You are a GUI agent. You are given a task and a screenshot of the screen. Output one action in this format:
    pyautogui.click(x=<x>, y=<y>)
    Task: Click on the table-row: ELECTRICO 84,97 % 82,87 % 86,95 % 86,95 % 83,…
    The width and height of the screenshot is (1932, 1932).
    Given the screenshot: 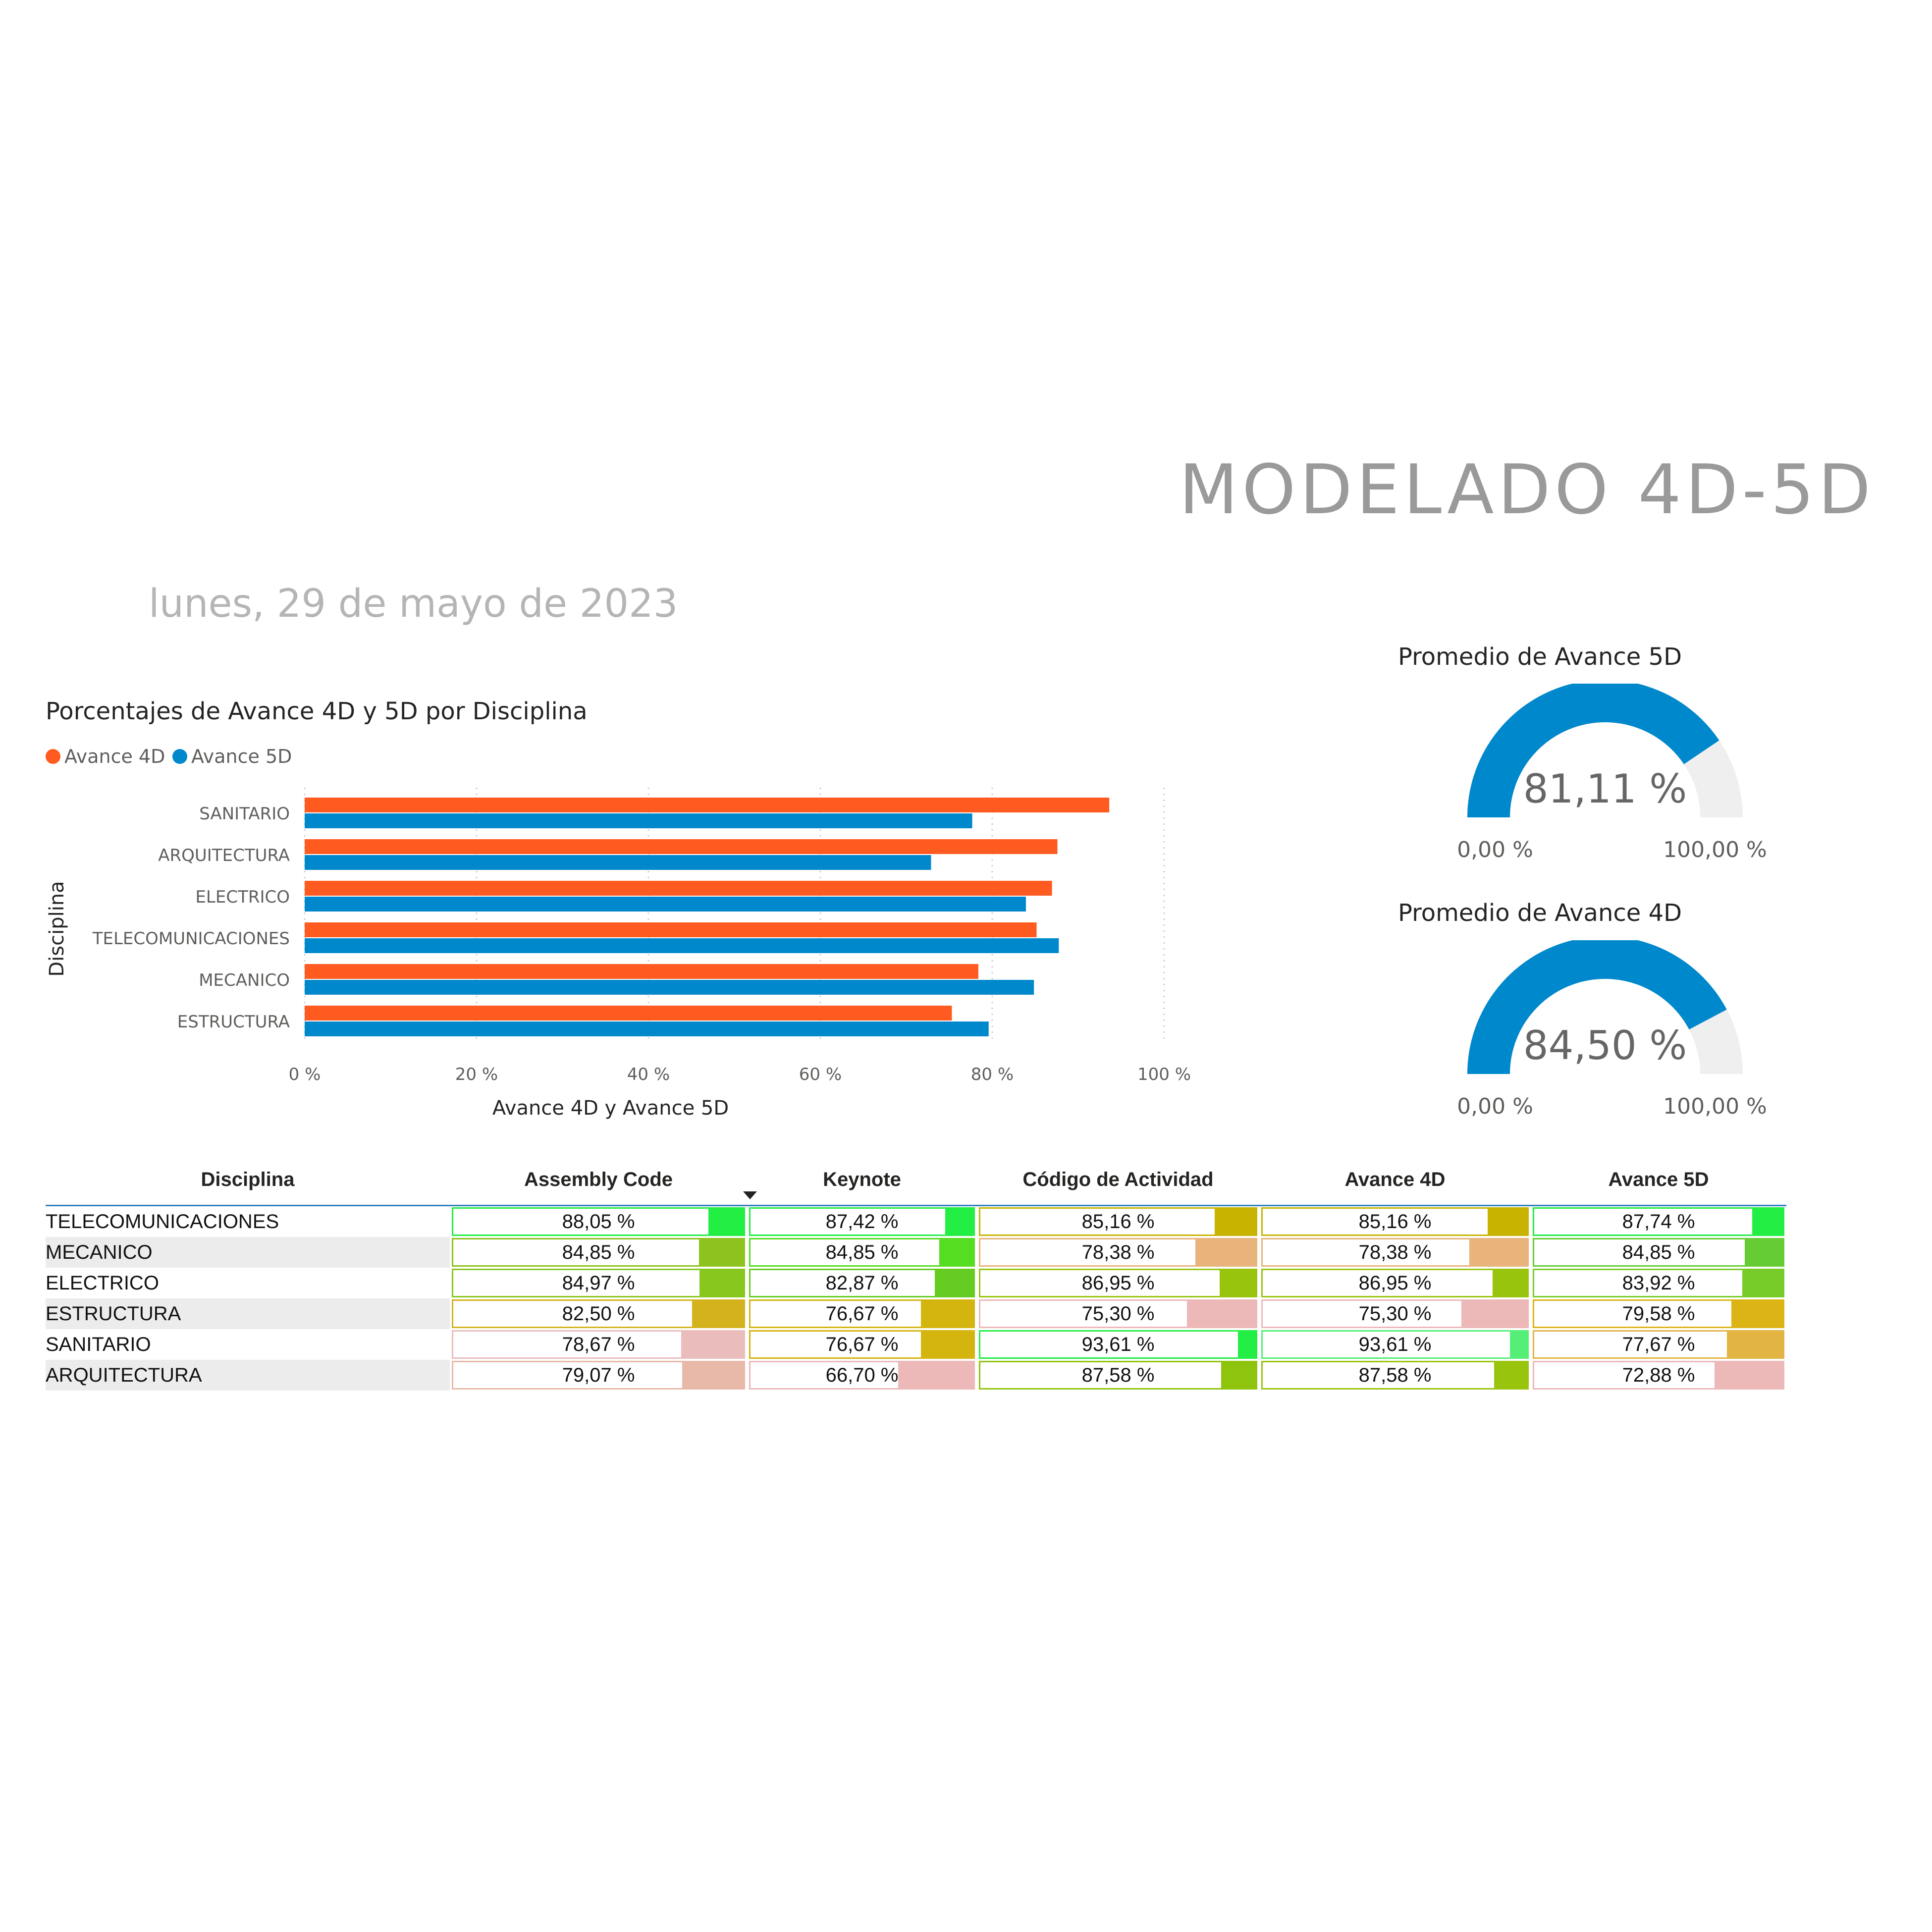 What is the action you would take?
    pyautogui.click(x=916, y=1283)
    